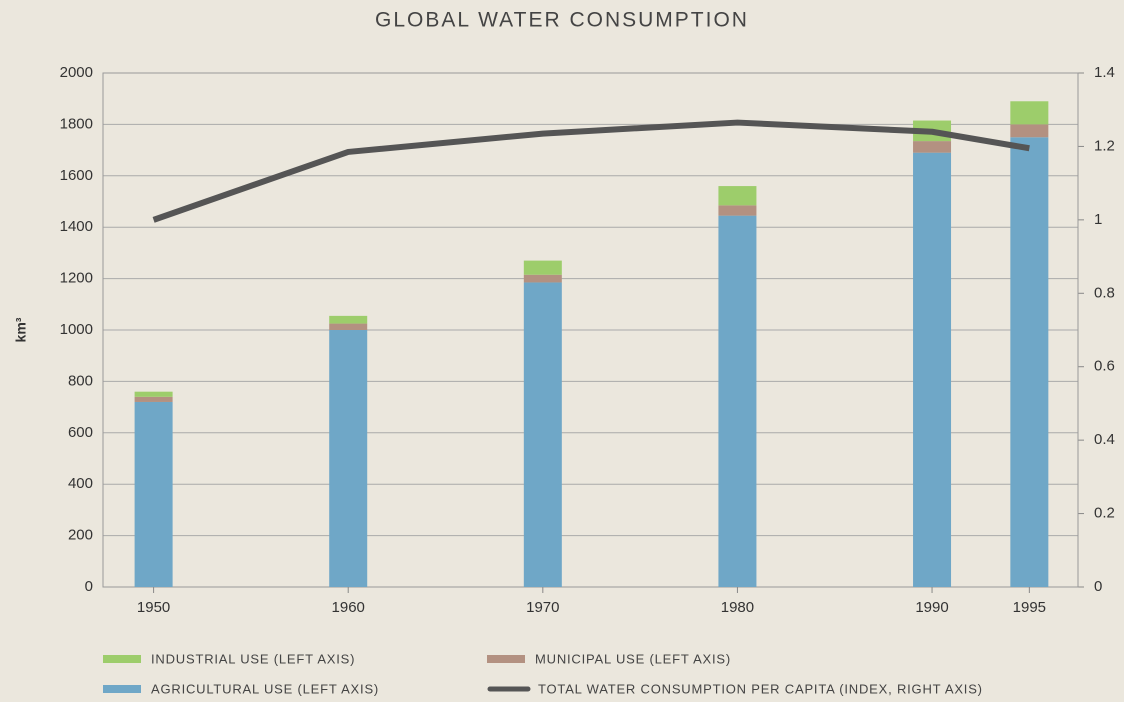 This screenshot has width=1124, height=702. I want to click on x-tick-label: 1995, so click(1029, 607).